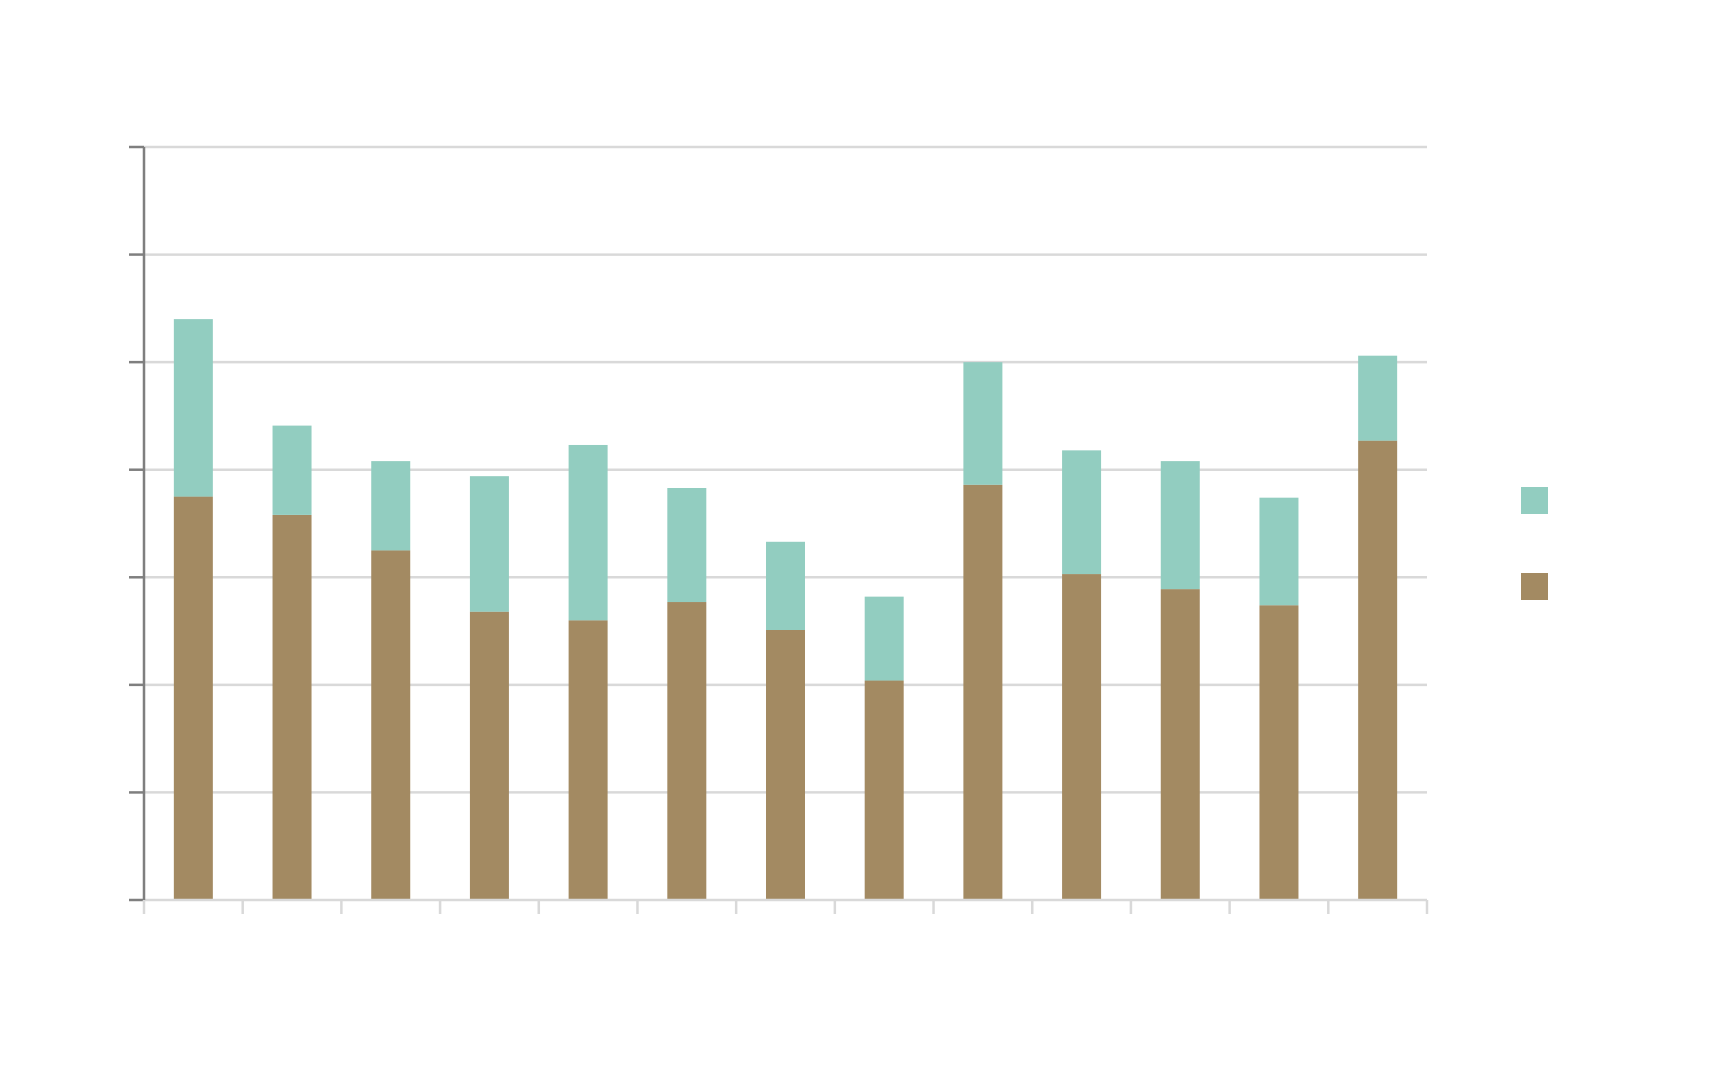 This screenshot has width=1727, height=1079. What do you see at coordinates (1534, 543) in the screenshot?
I see `legend` at bounding box center [1534, 543].